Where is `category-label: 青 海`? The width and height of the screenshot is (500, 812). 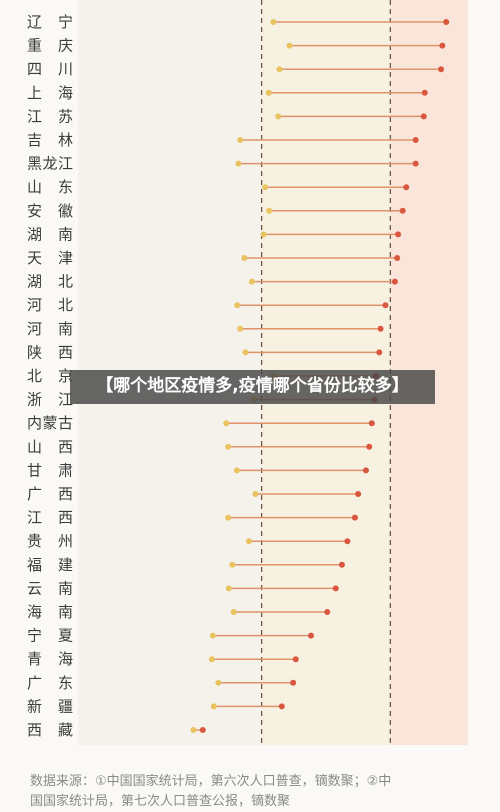
category-label: 青 海 is located at coordinates (50, 659).